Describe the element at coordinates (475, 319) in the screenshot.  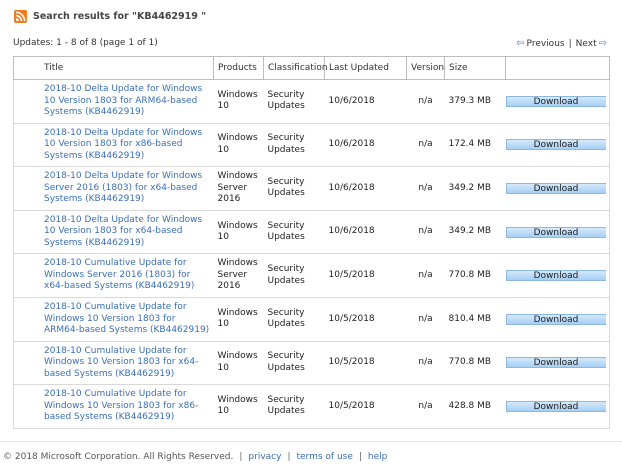
I see `size-cell: 810.4 MB` at that location.